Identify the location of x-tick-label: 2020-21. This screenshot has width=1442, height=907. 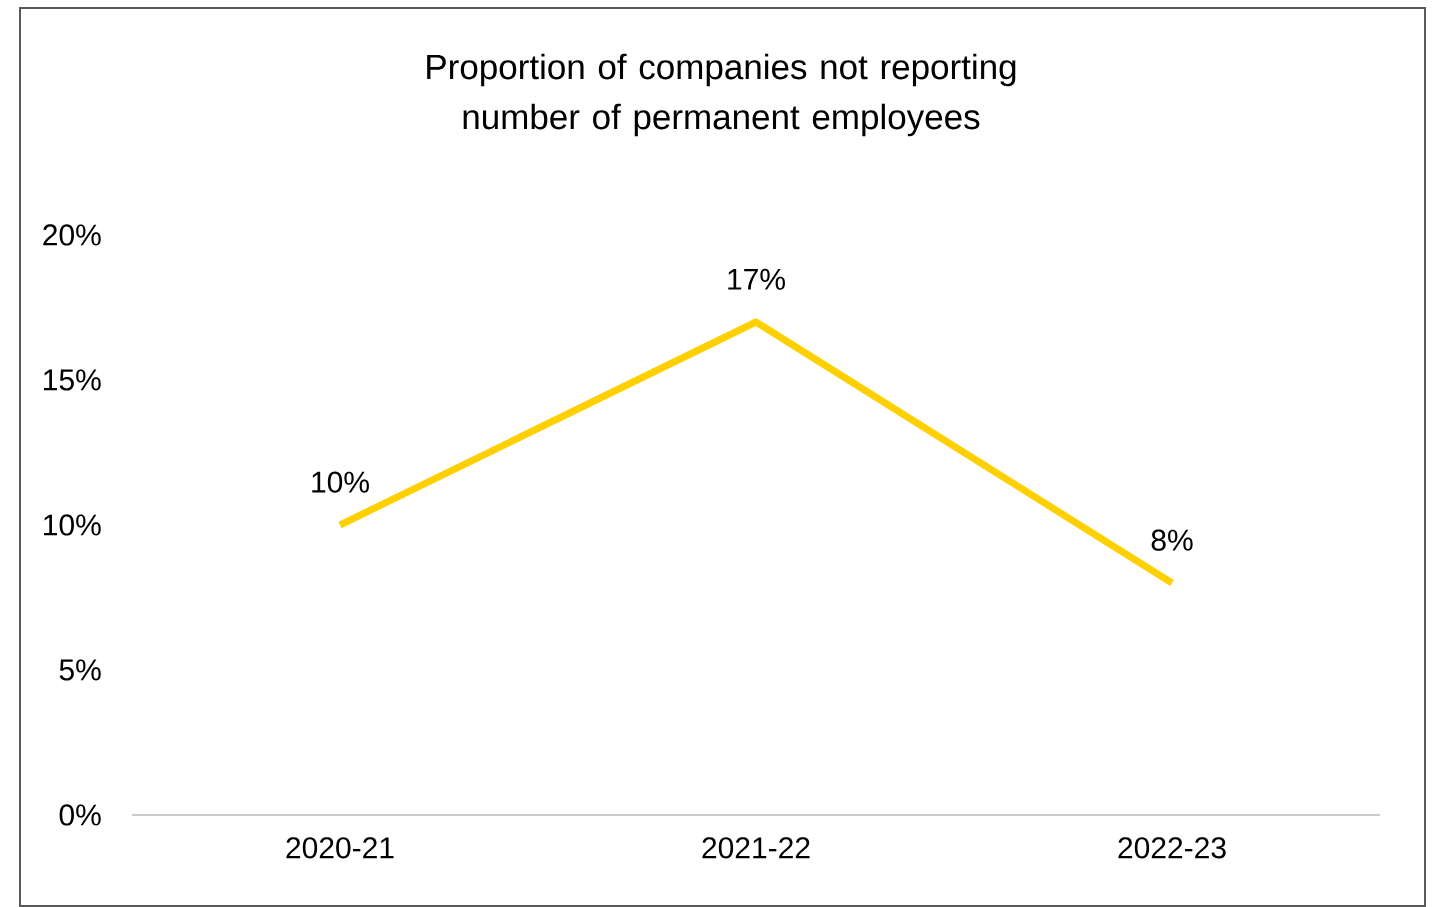
(340, 848).